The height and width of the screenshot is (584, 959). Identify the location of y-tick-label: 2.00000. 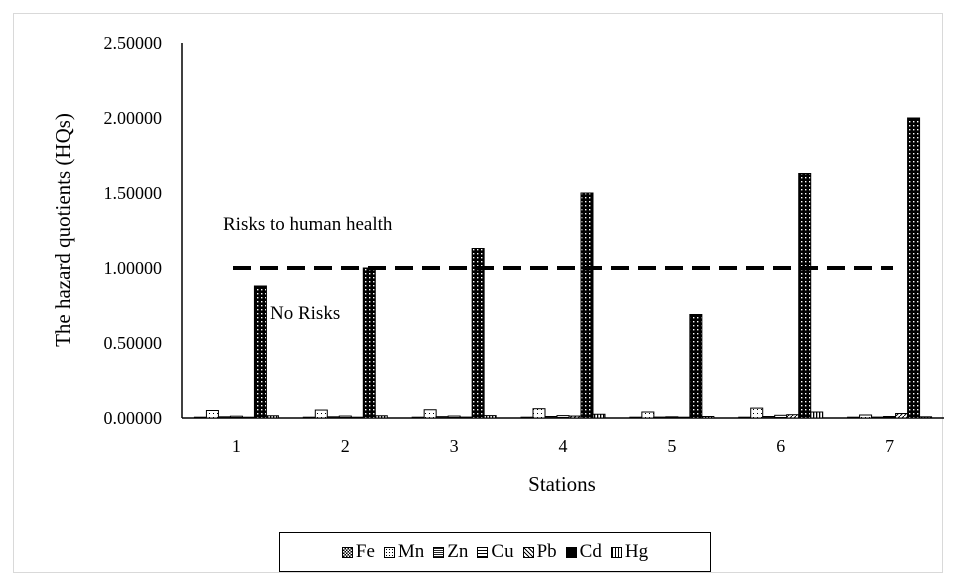
(133, 118).